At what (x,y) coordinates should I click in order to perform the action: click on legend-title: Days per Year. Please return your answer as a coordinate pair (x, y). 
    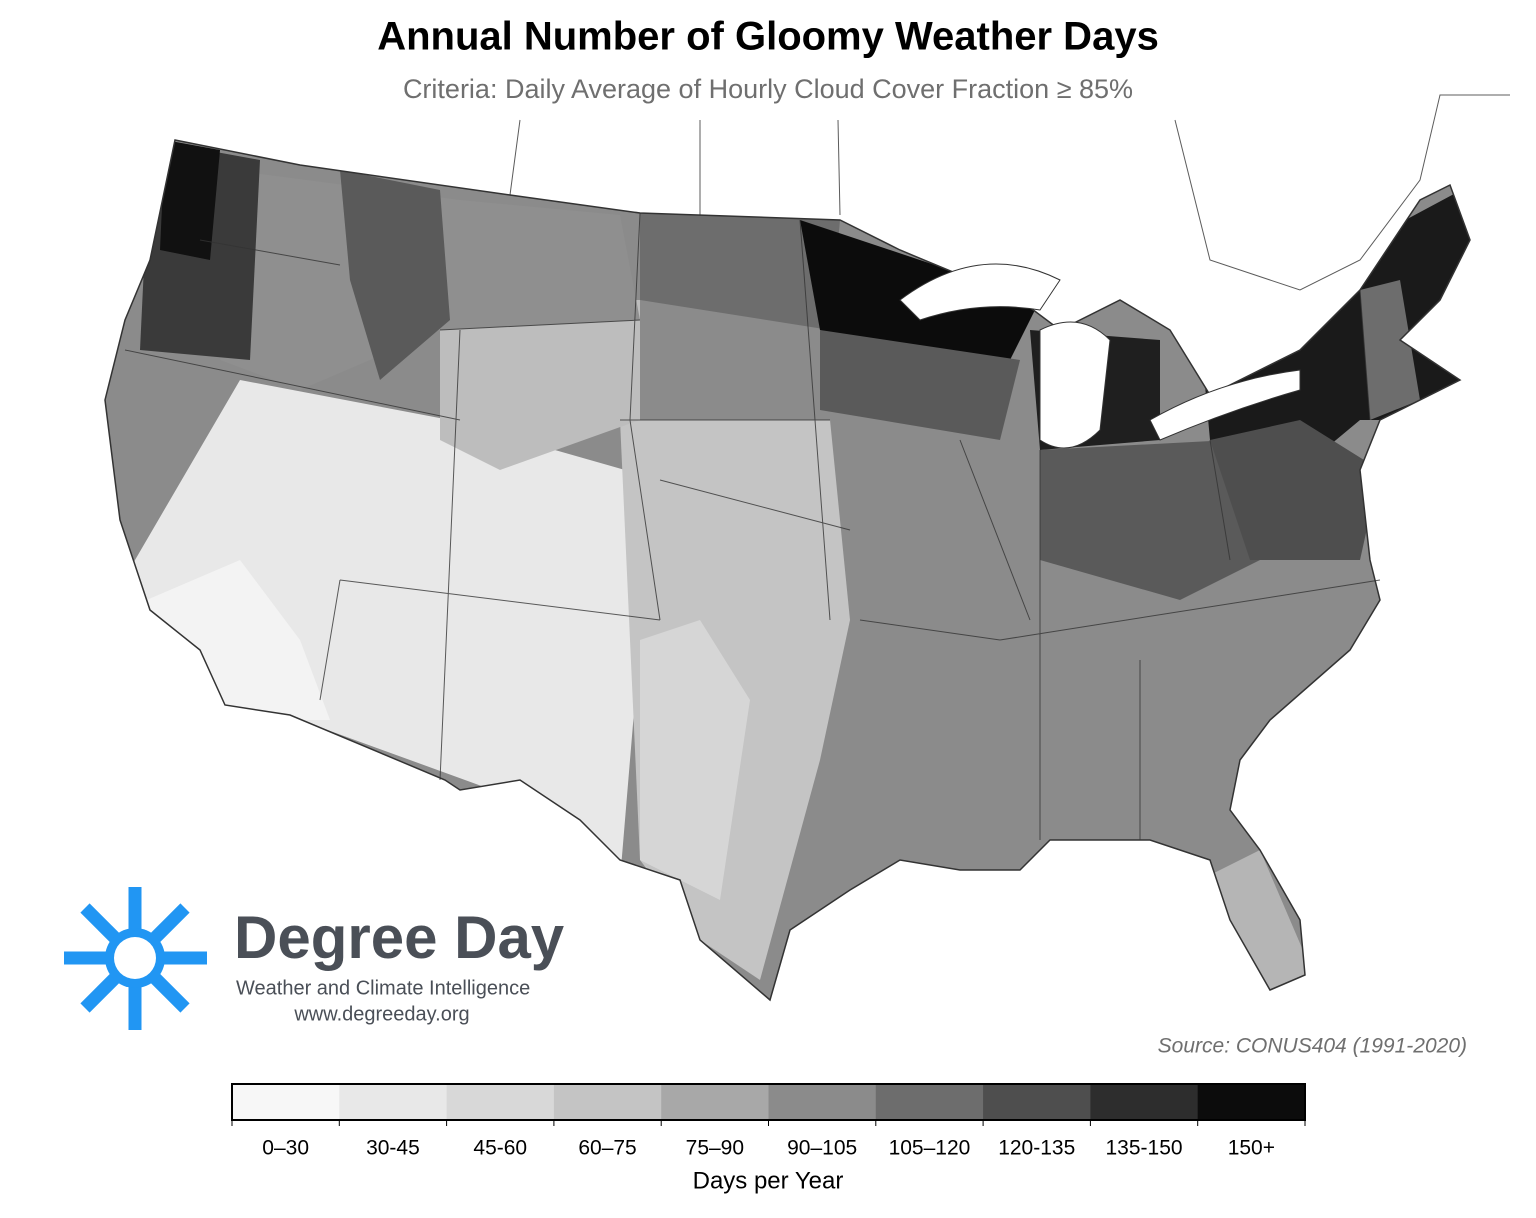
    Looking at the image, I should click on (768, 1180).